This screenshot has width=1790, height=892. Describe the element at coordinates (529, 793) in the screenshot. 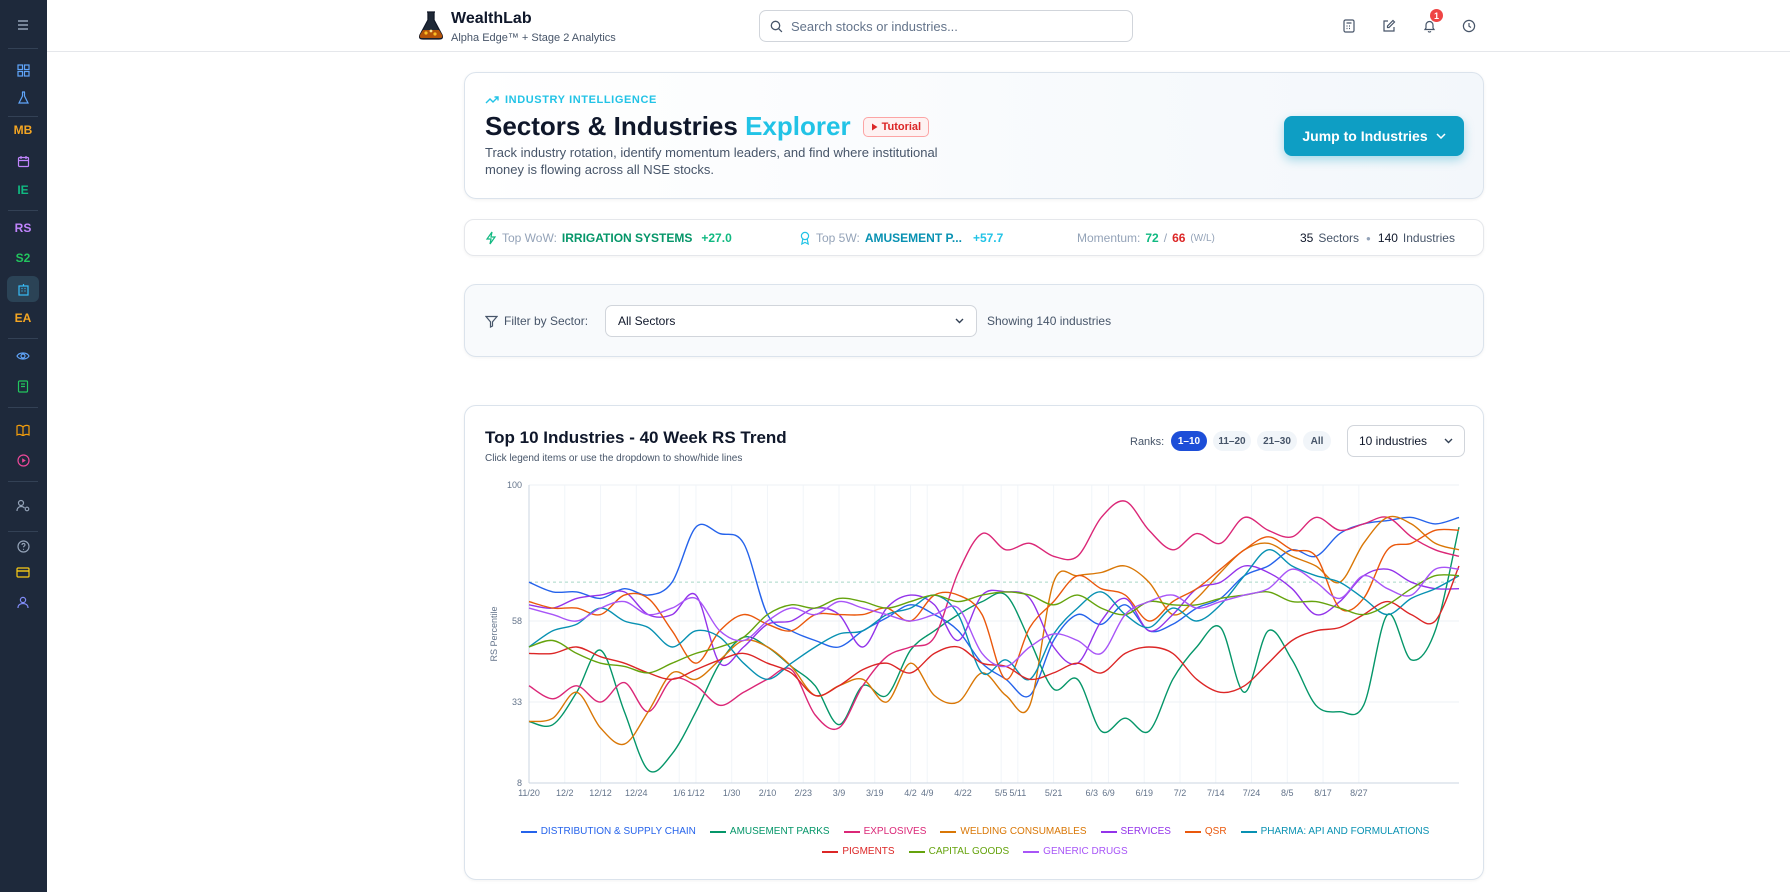

I see `x-tick-label: 11/20` at that location.